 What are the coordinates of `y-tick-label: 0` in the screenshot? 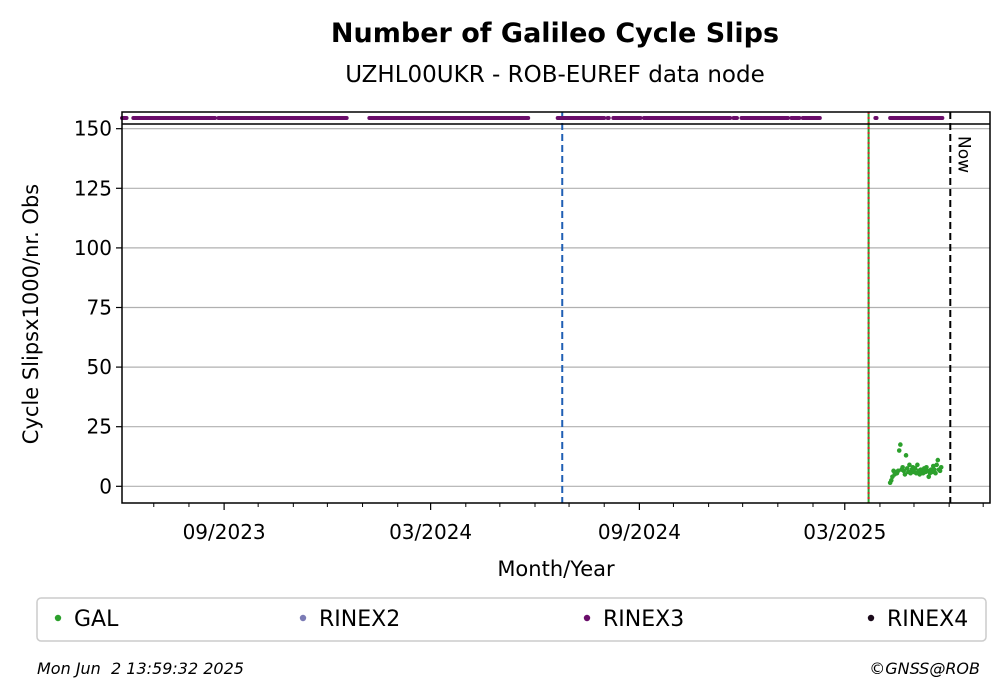 It's located at (105, 486).